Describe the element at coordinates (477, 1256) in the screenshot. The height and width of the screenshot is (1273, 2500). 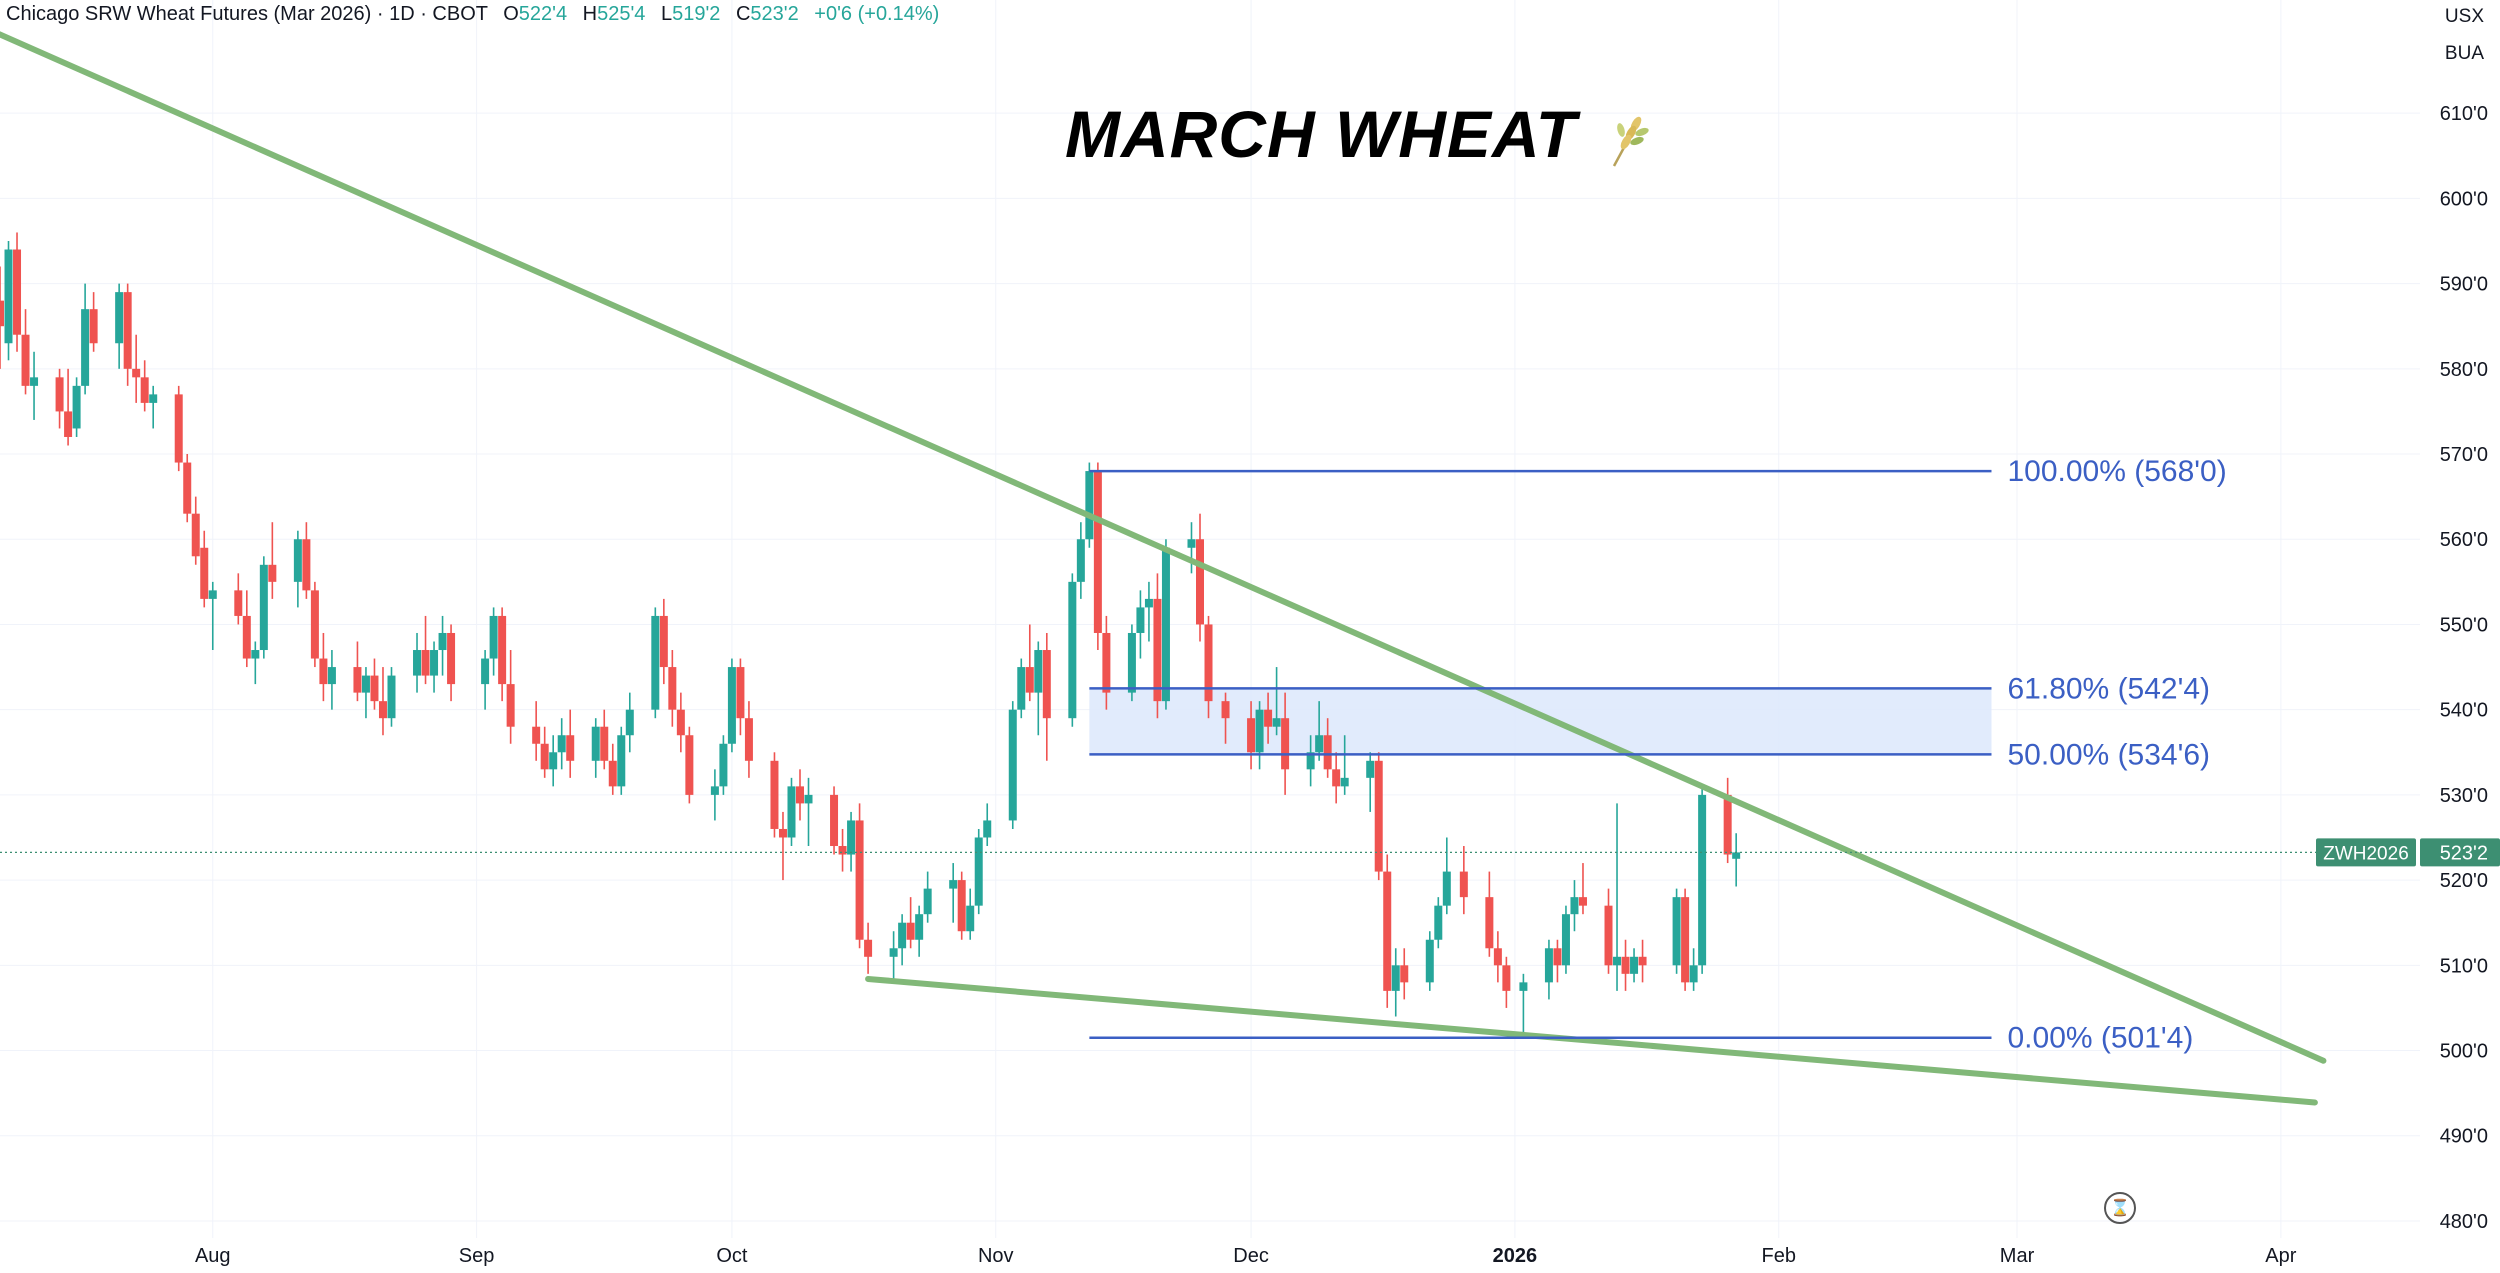
I see `x-tick-label: Sep` at that location.